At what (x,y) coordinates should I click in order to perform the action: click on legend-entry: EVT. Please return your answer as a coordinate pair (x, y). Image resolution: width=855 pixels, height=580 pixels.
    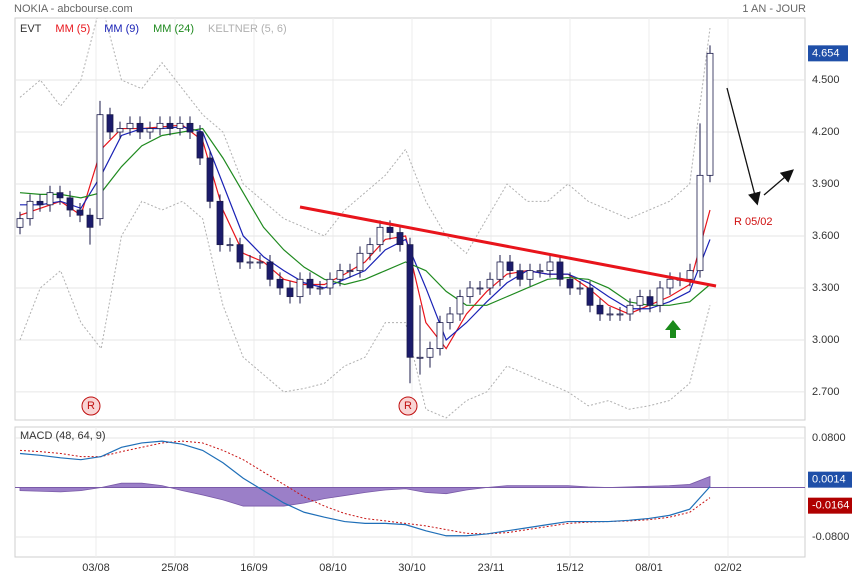
    Looking at the image, I should click on (31, 29).